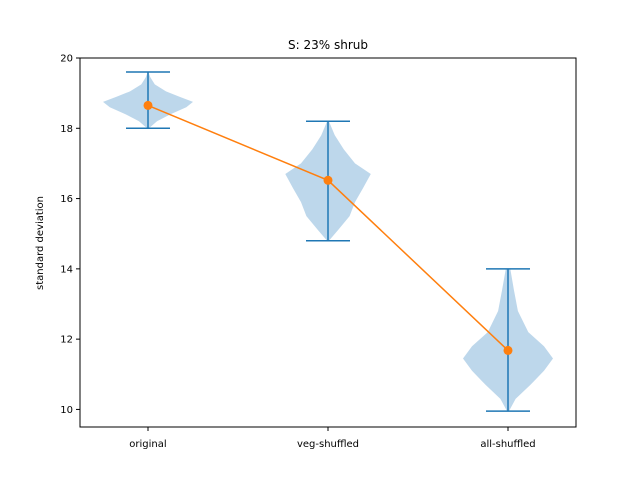  I want to click on y-tick-label: 10, so click(66, 410).